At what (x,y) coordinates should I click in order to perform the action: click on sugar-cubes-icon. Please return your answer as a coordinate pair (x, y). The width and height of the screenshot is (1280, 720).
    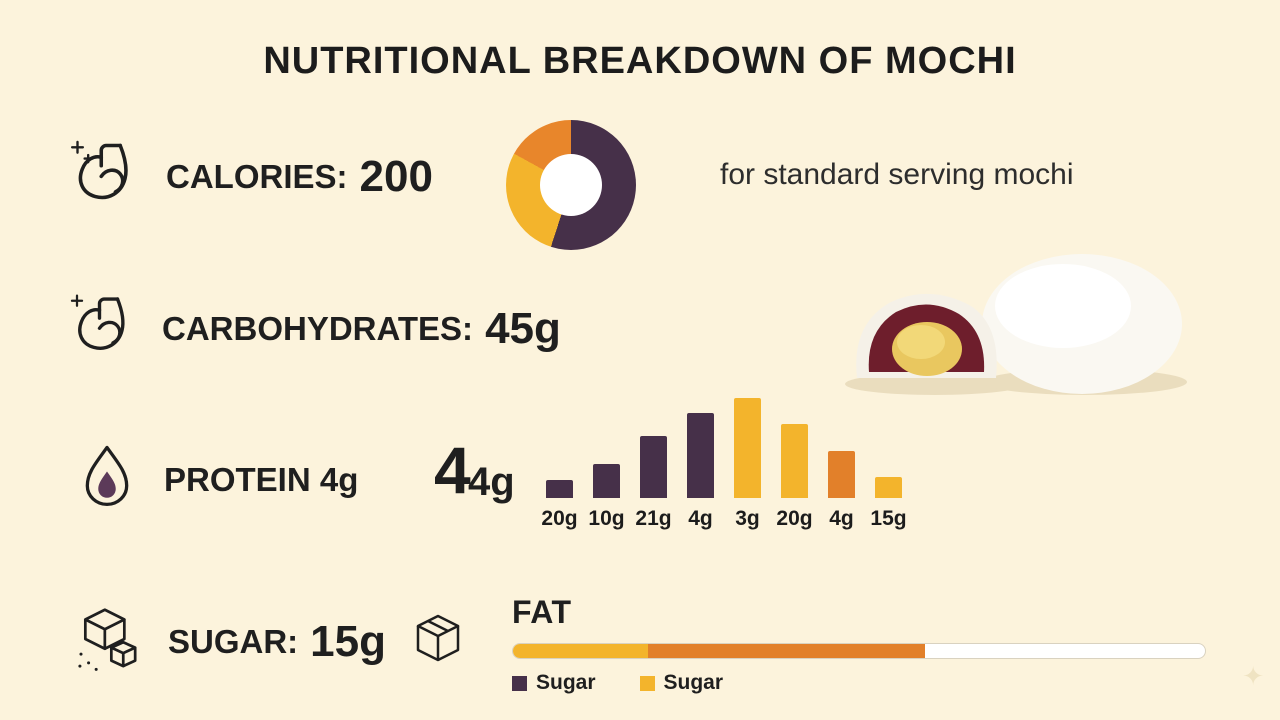
    Looking at the image, I should click on (107, 641).